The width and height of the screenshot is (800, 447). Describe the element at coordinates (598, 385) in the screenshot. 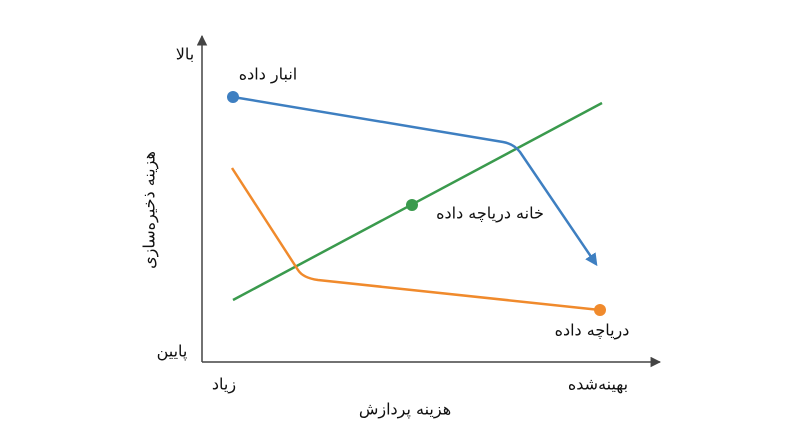

I see `x-right-label: بهینه‌شده` at that location.